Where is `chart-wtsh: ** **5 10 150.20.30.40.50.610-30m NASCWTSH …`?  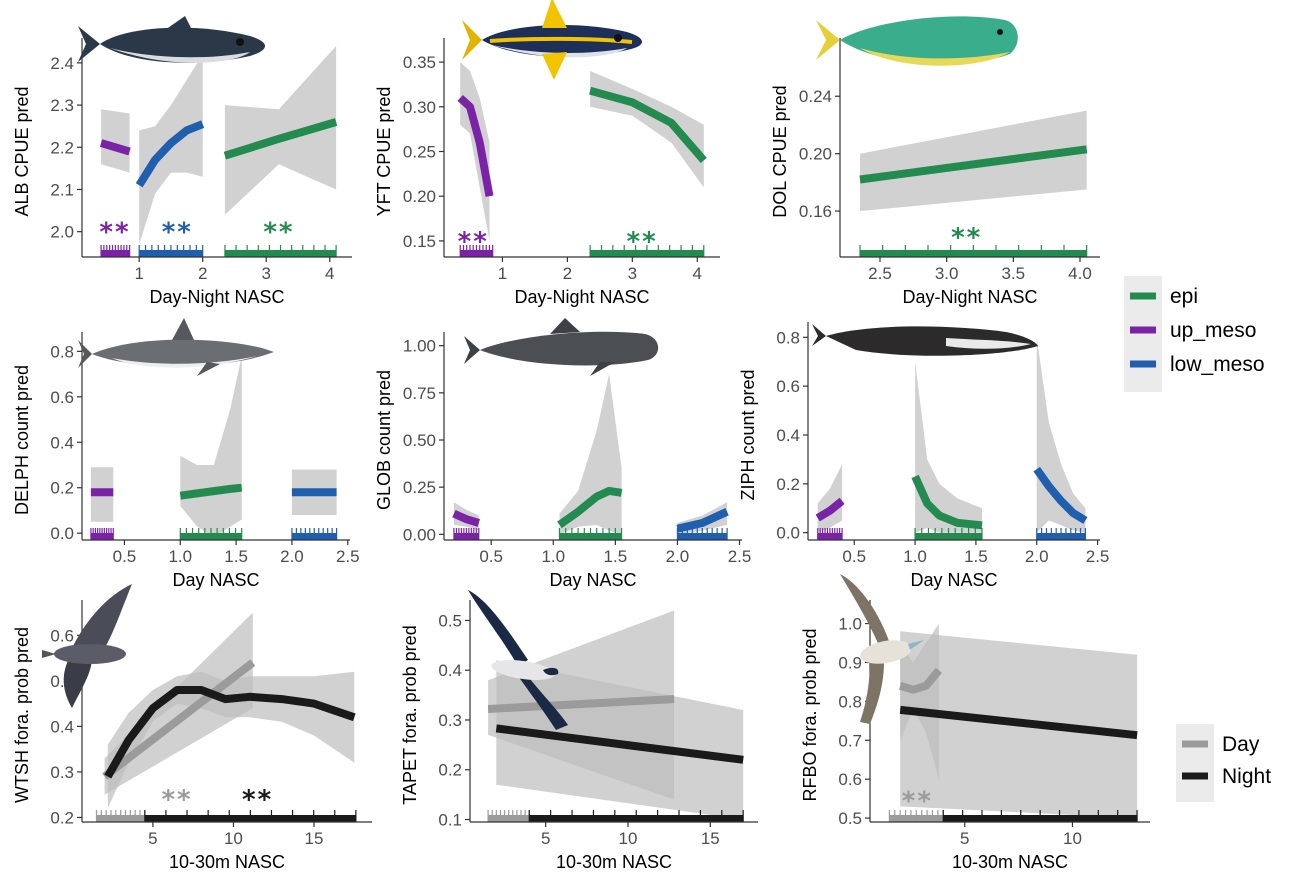 chart-wtsh: ** **5 10 150.20.30.40.50.610-30m NASCWTSH … is located at coordinates (192, 728).